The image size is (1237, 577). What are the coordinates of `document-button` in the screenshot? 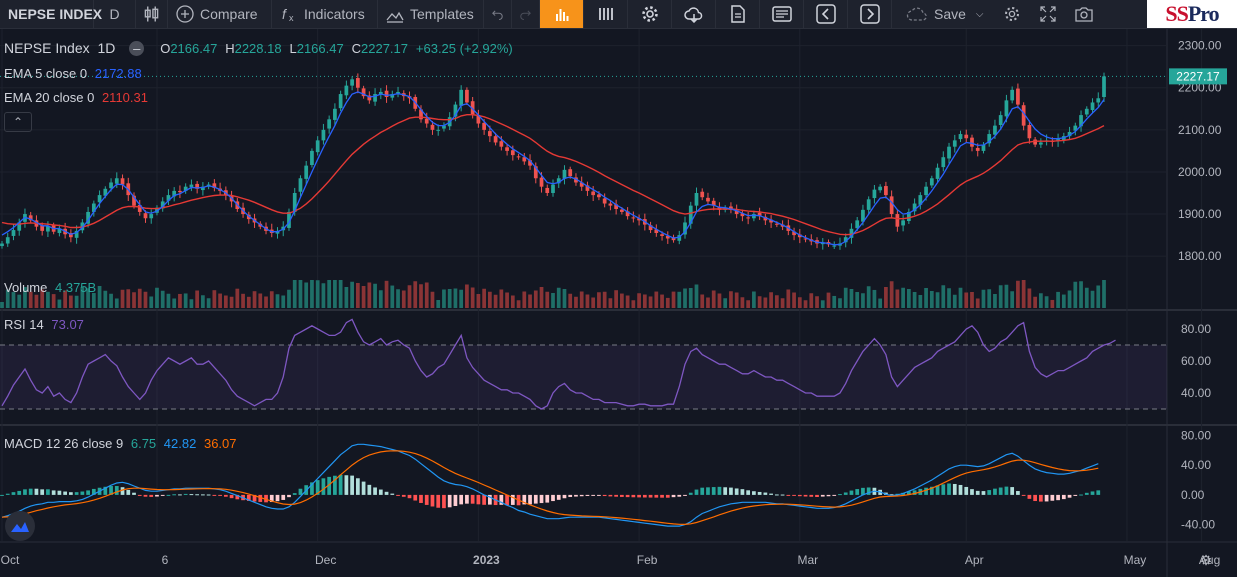 It's located at (738, 14).